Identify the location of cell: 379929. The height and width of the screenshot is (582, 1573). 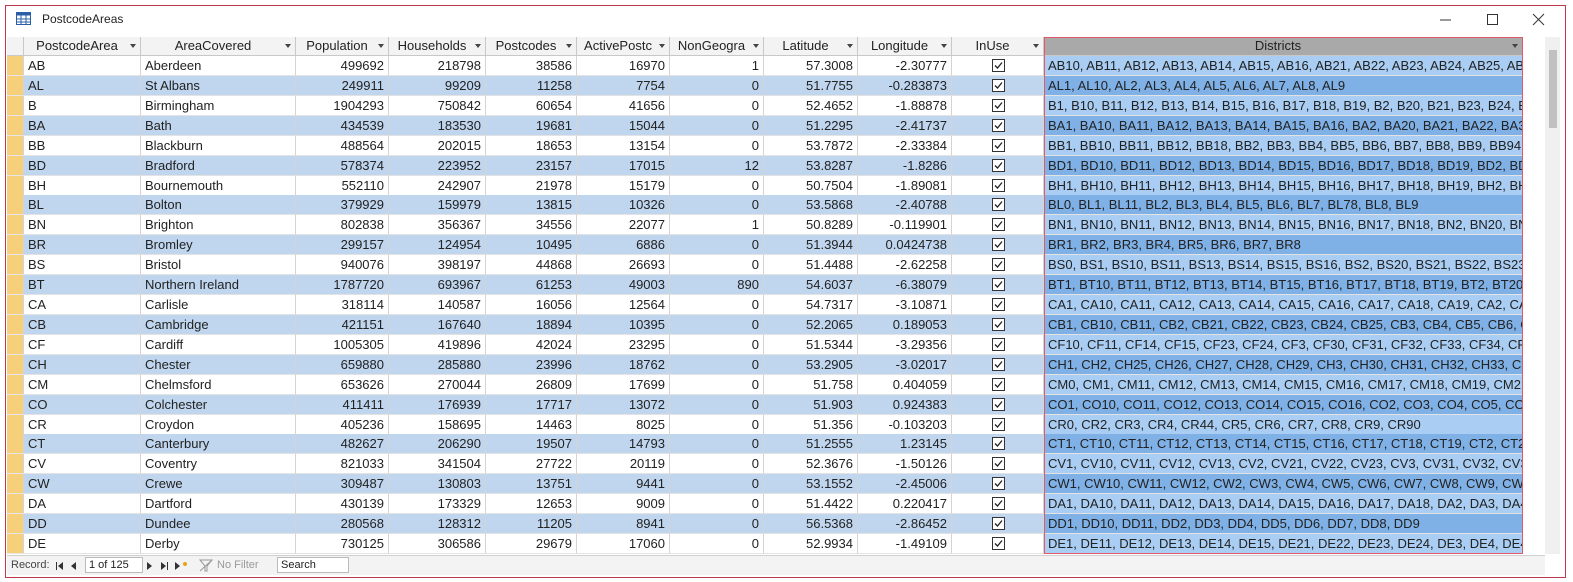
(342, 205).